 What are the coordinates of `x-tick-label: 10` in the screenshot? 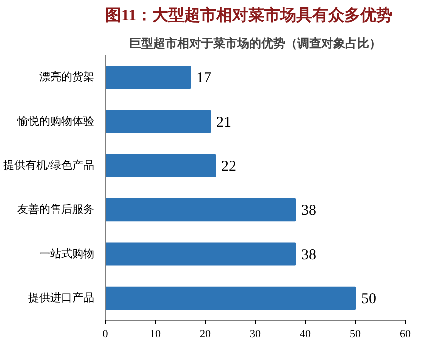 It's located at (156, 334).